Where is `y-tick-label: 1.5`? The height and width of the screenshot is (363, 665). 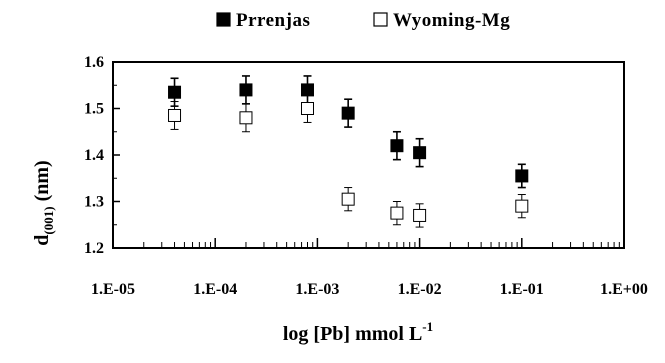
y-tick-label: 1.5 is located at coordinates (94, 109).